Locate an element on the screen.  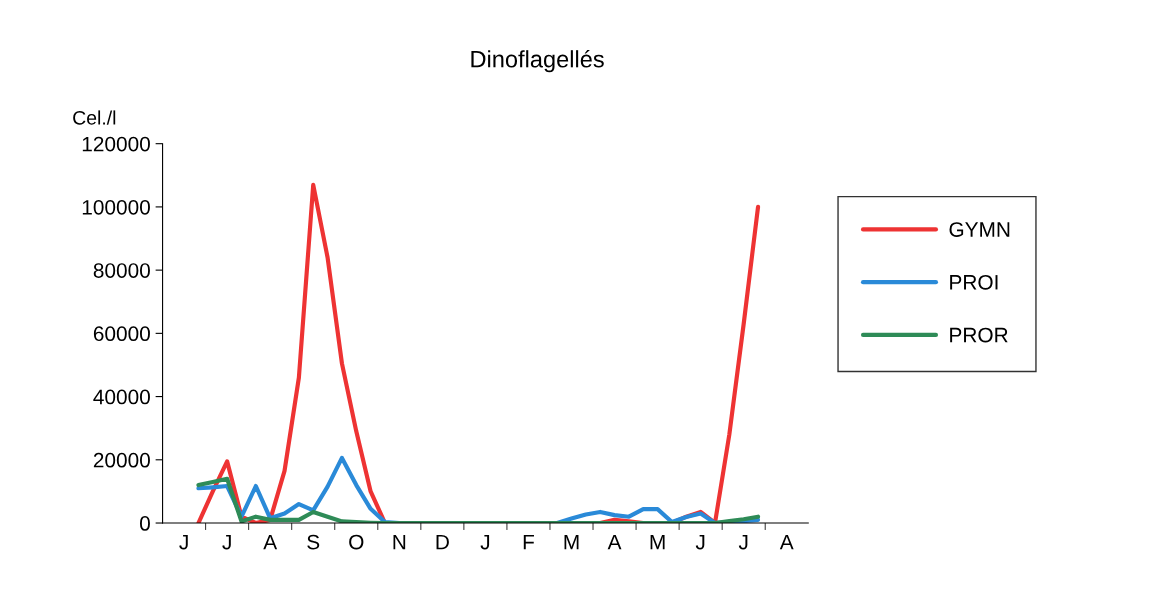
y-tick-label: 80000 is located at coordinates (121, 270).